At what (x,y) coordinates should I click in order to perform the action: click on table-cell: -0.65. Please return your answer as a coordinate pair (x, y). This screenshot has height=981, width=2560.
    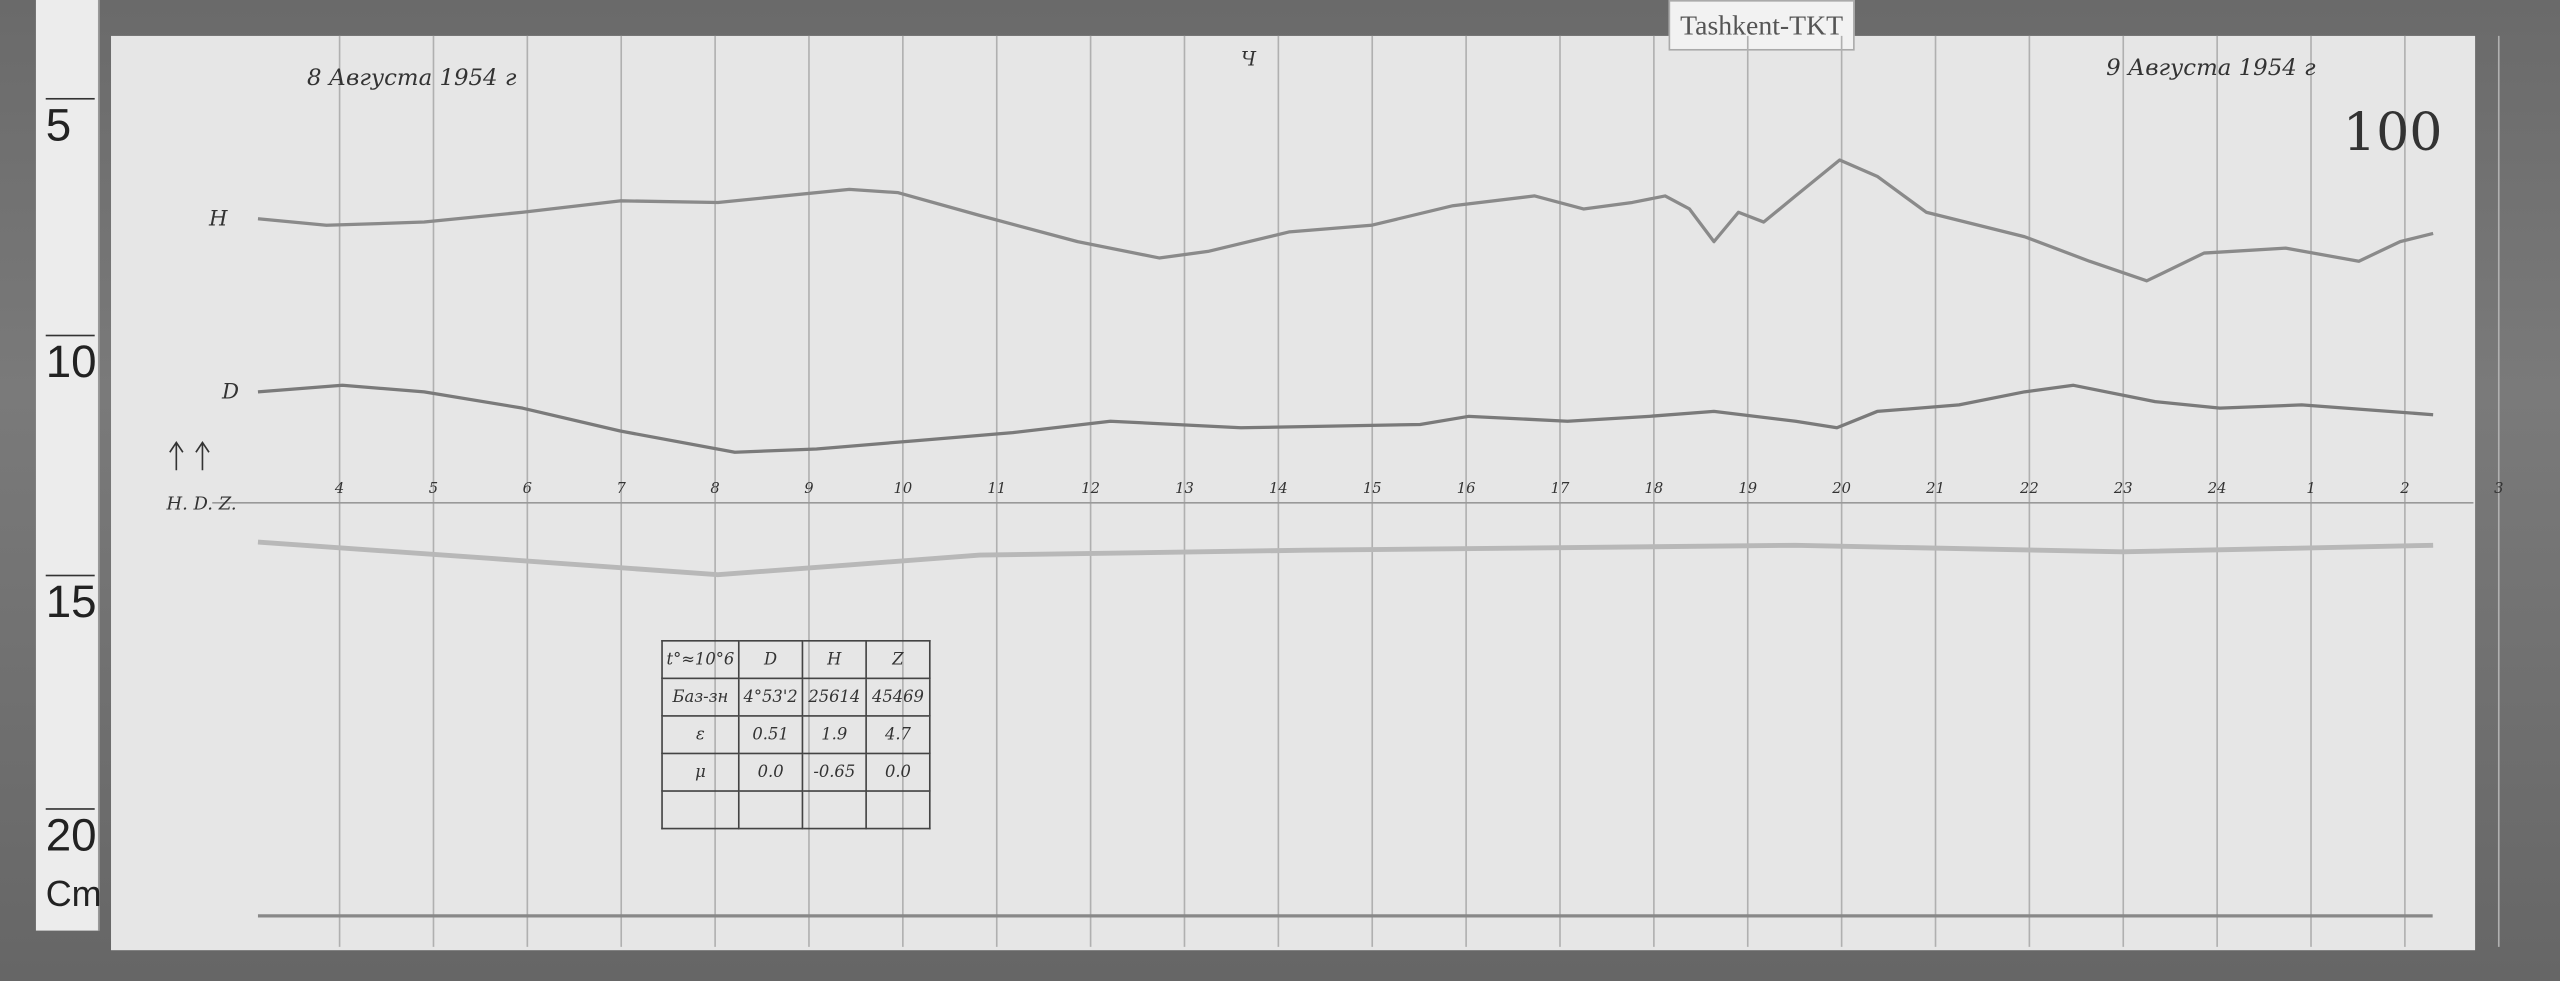
    Looking at the image, I should click on (834, 772).